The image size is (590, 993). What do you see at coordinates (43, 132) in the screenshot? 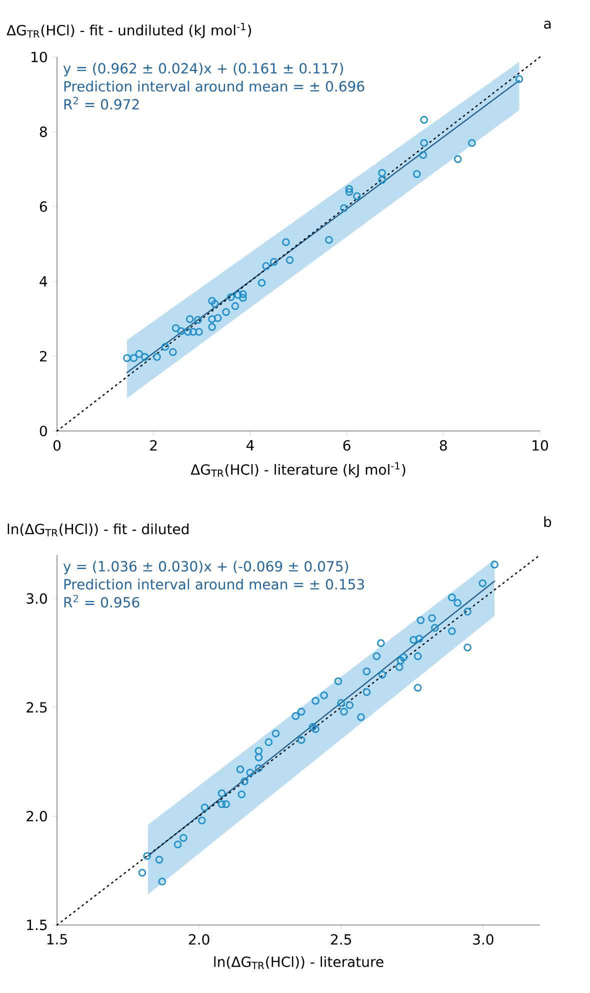
I see `y-tick-label: 8` at bounding box center [43, 132].